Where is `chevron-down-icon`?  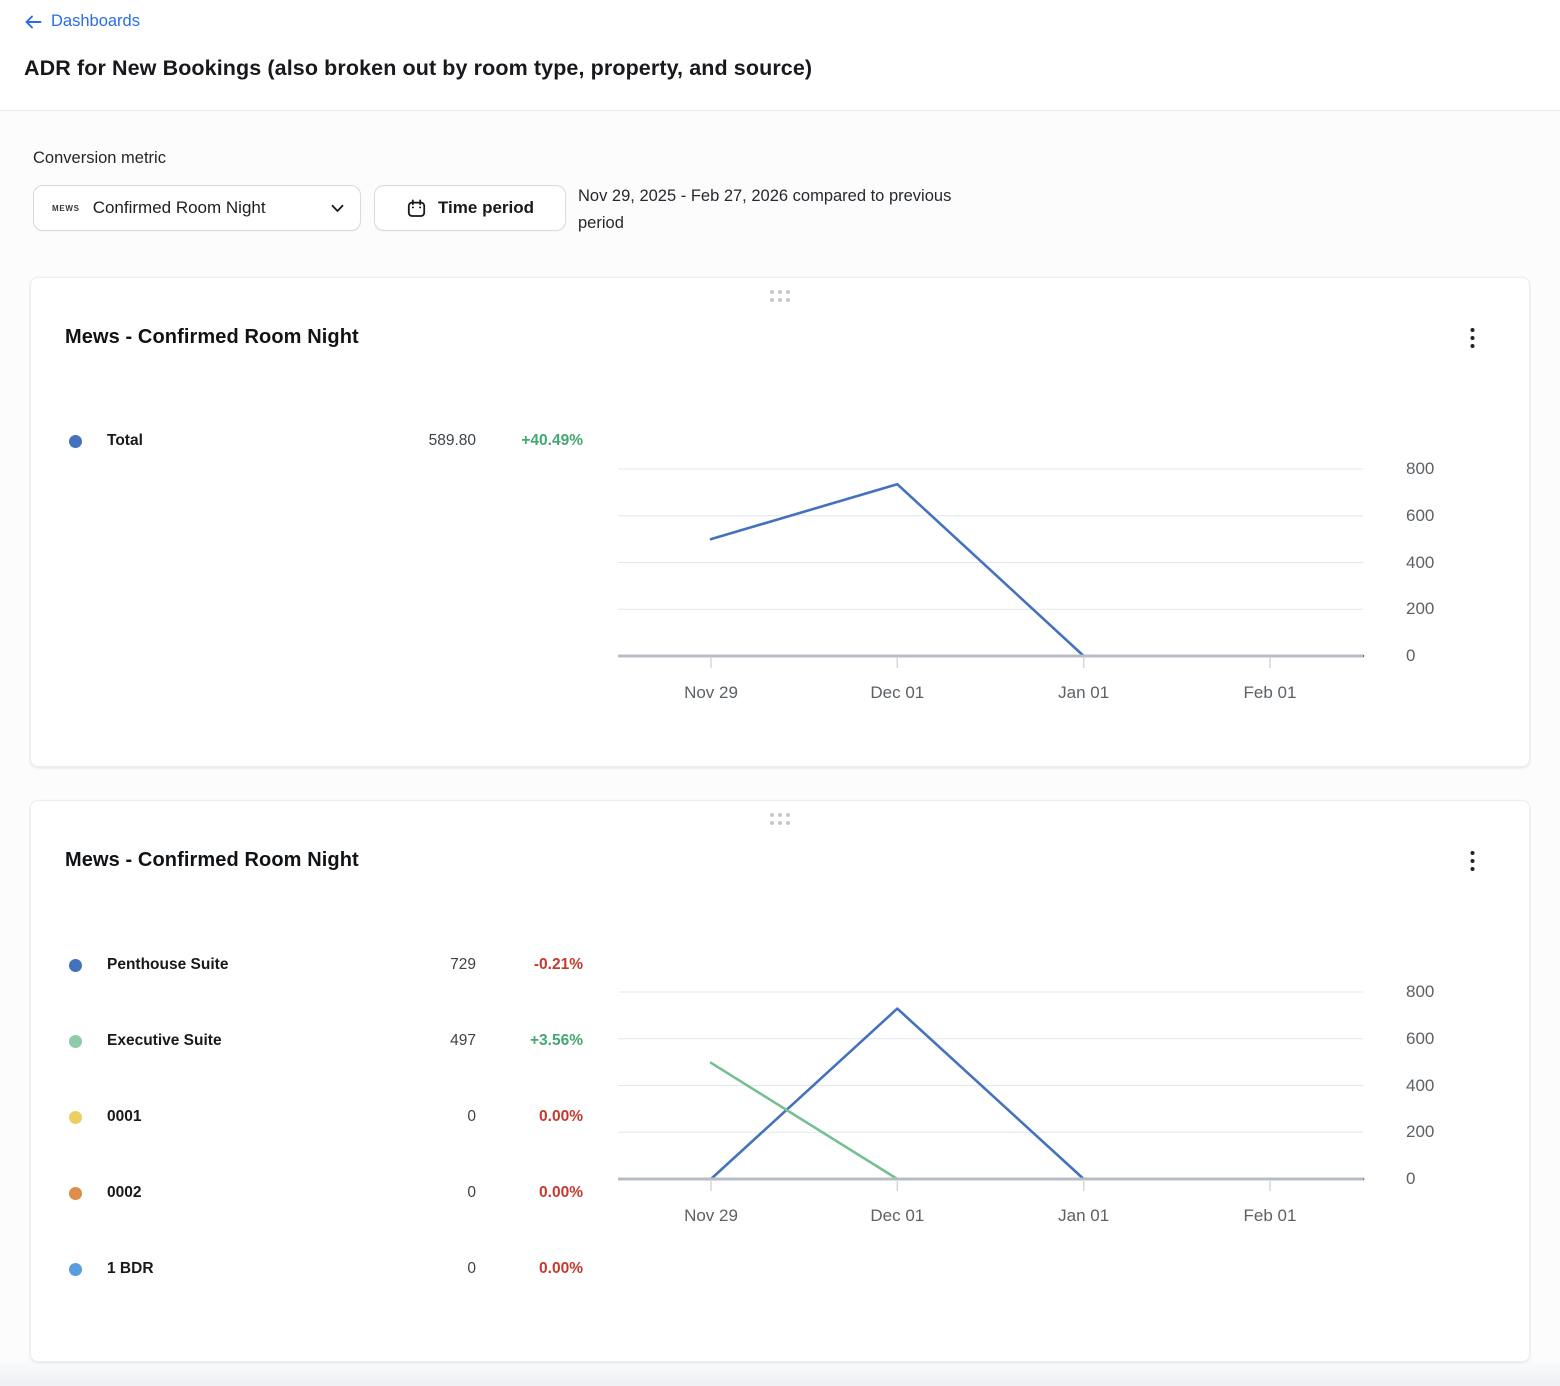
chevron-down-icon is located at coordinates (337, 208).